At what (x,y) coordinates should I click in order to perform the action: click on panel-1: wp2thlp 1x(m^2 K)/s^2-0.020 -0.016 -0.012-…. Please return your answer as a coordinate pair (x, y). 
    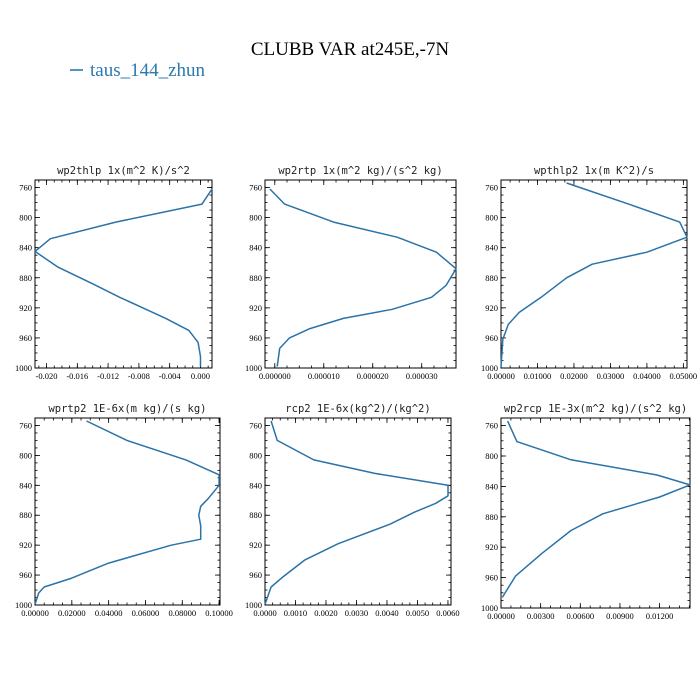
    Looking at the image, I should click on (114, 273).